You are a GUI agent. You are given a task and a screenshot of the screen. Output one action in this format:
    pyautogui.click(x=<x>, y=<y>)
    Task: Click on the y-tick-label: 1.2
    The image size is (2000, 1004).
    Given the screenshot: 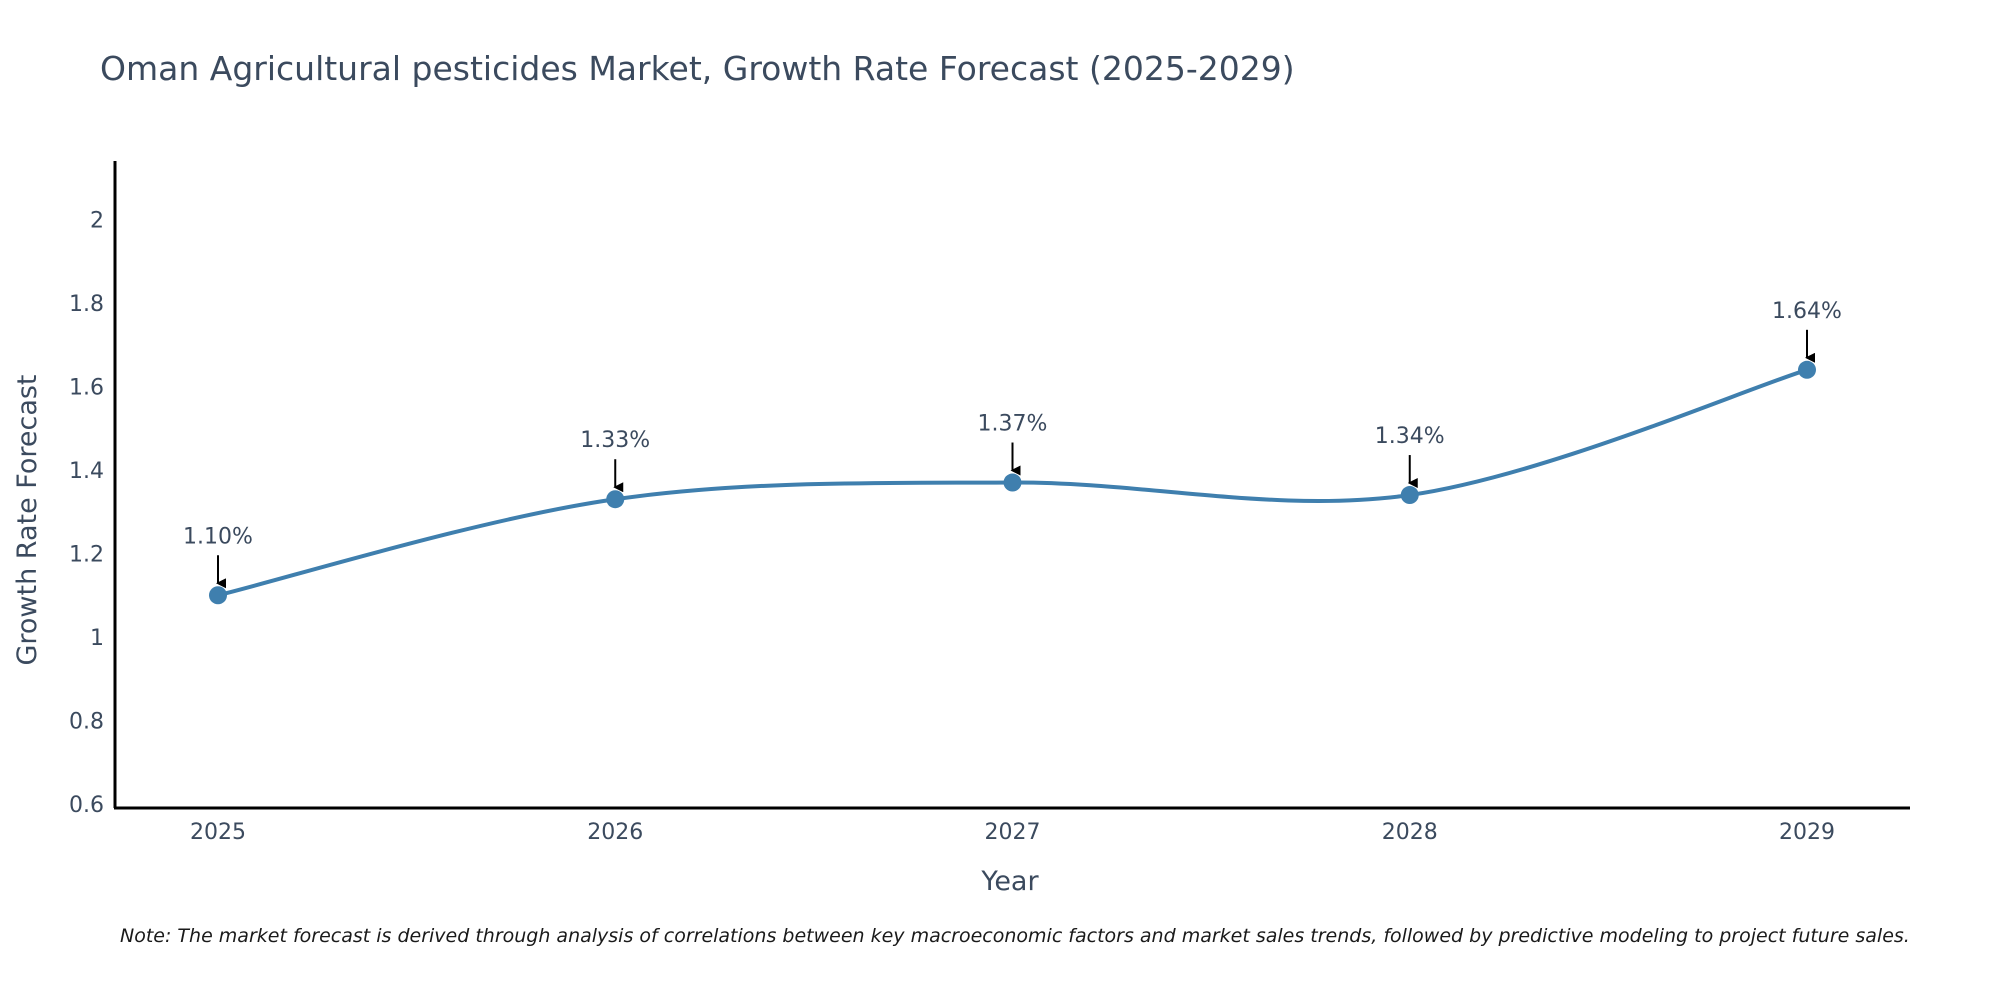 What is the action you would take?
    pyautogui.click(x=86, y=555)
    